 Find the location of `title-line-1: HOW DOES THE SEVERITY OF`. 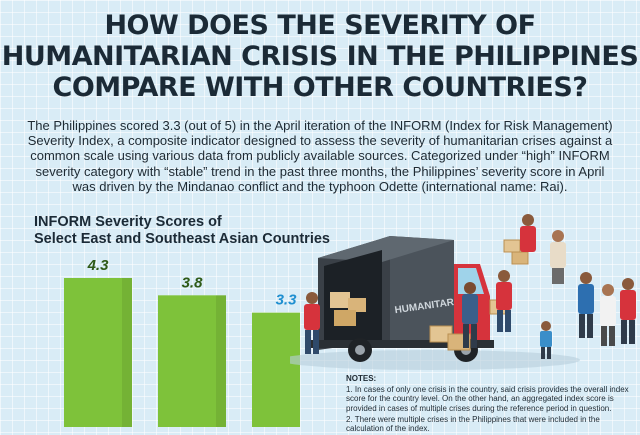

title-line-1: HOW DOES THE SEVERITY OF is located at coordinates (320, 25).